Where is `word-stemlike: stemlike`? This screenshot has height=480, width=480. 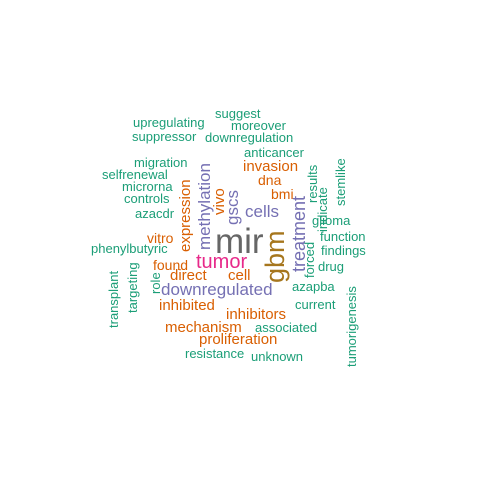
word-stemlike: stemlike is located at coordinates (340, 182).